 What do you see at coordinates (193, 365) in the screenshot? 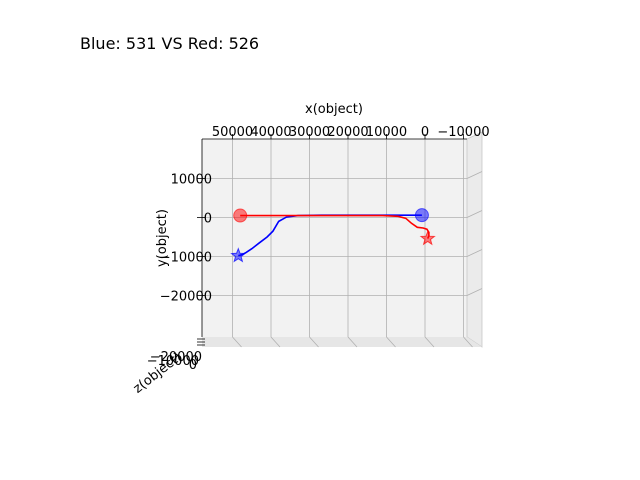
I see `z-tick-label: 0` at bounding box center [193, 365].